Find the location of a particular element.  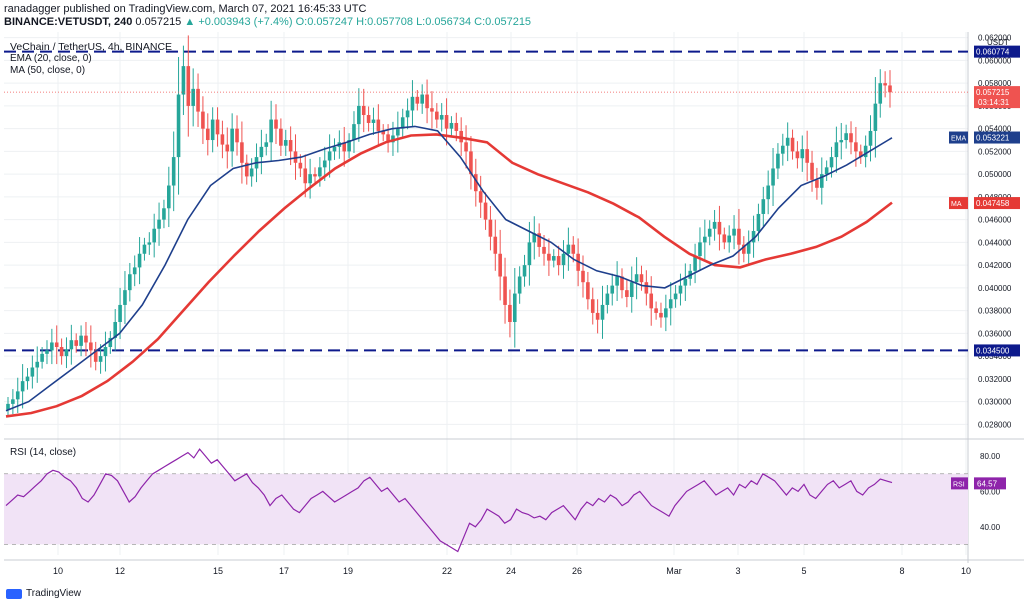

rsi-legend: RSI (14, close) is located at coordinates (43, 452).